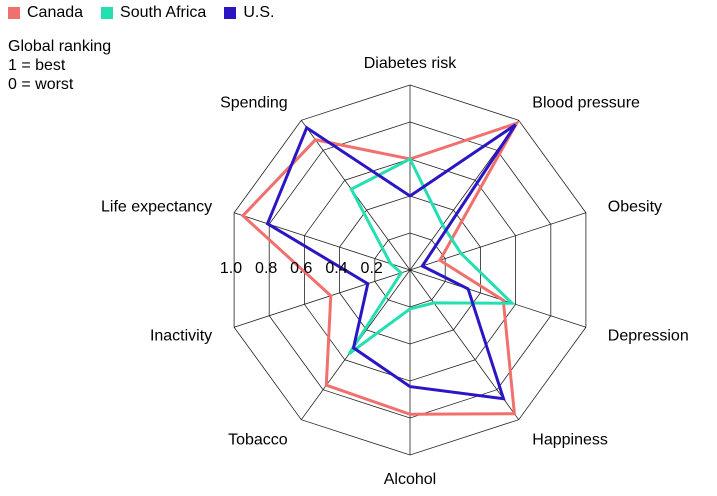  What do you see at coordinates (230, 13) in the screenshot?
I see `legend-swatch-us` at bounding box center [230, 13].